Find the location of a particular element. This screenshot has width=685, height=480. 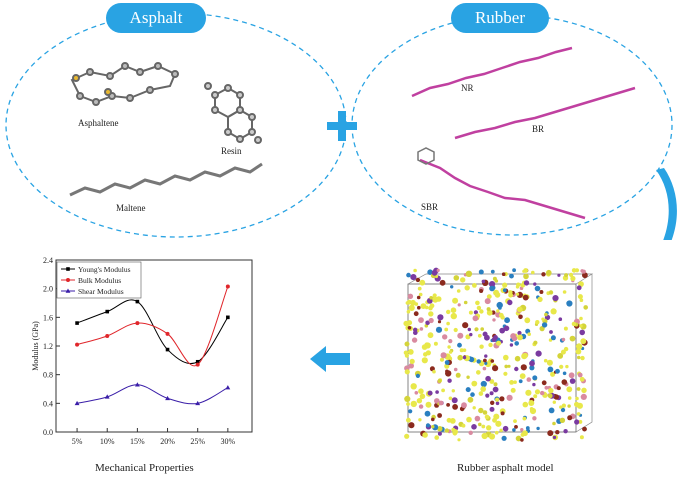

mechanical-caption: Mechanical Properties is located at coordinates (144, 468).